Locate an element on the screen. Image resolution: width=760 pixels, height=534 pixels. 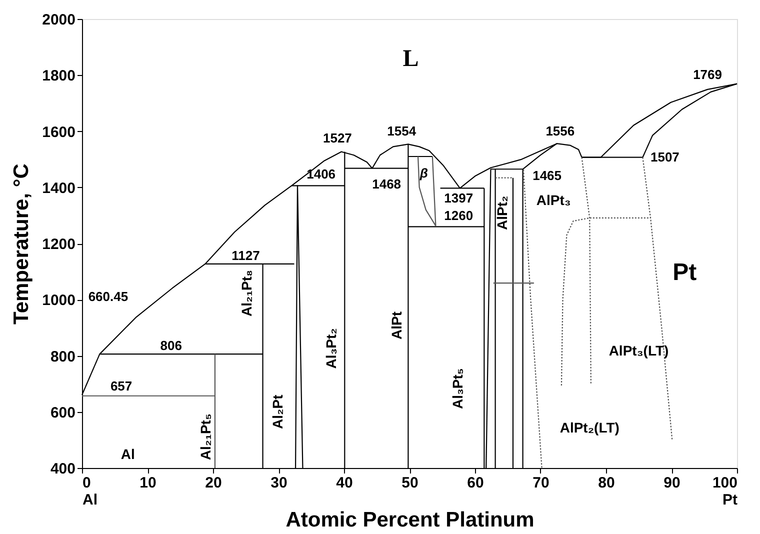
annotation: Al is located at coordinates (127, 454).